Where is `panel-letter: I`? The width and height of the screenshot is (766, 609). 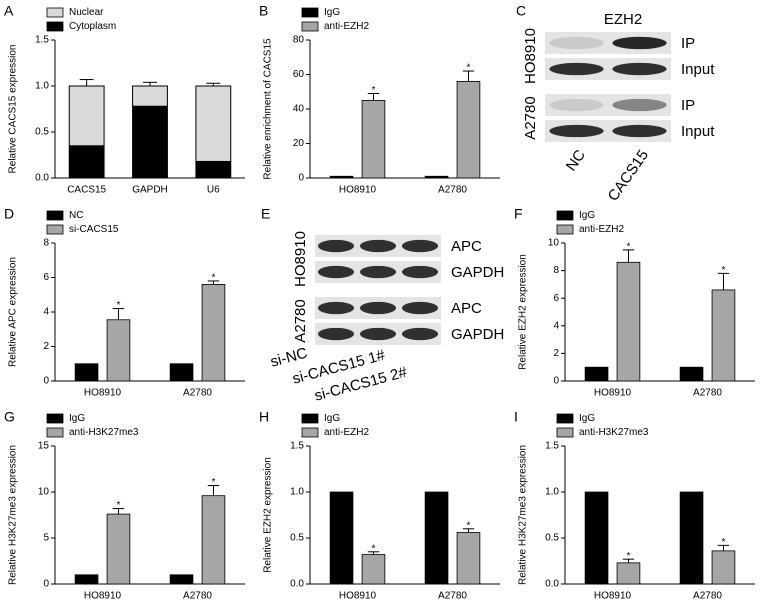
panel-letter: I is located at coordinates (516, 417).